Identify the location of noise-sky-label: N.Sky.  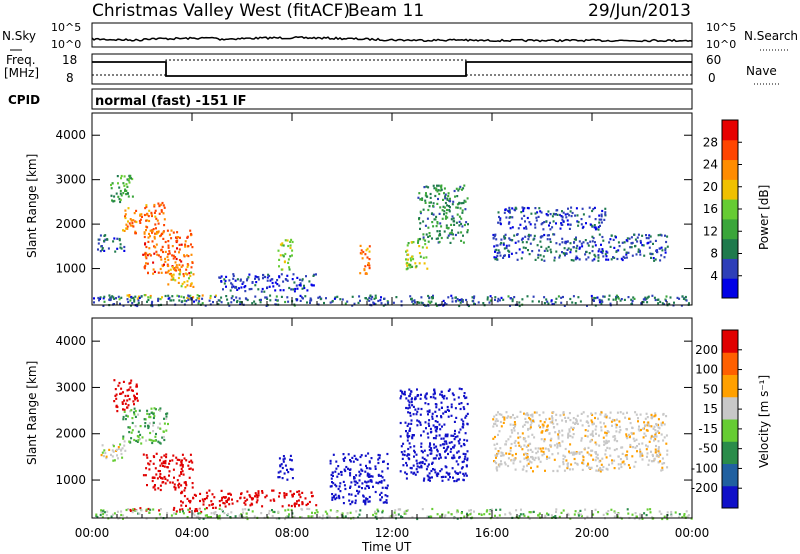
(19, 36).